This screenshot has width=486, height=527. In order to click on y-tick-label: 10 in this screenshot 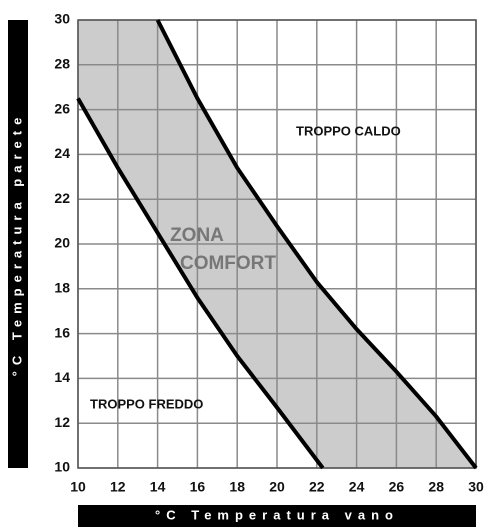, I will do `click(62, 467)`.